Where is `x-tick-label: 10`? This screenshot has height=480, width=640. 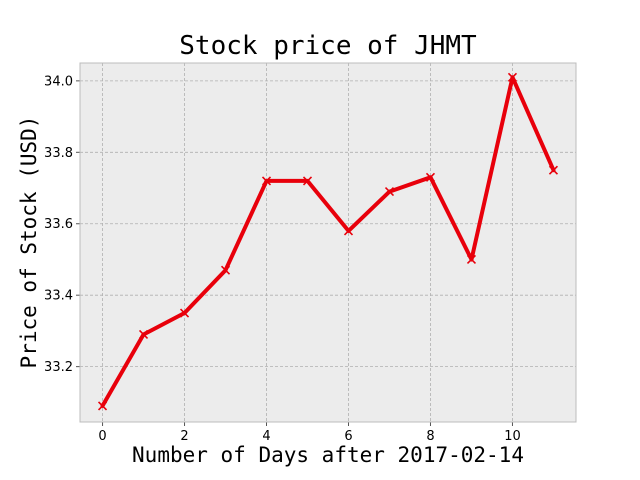
x-tick-label: 10 is located at coordinates (512, 436).